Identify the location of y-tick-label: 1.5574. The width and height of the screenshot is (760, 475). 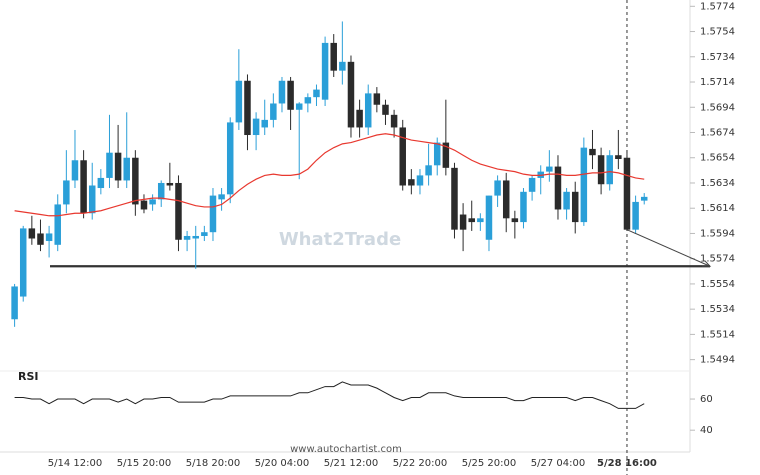
(717, 259).